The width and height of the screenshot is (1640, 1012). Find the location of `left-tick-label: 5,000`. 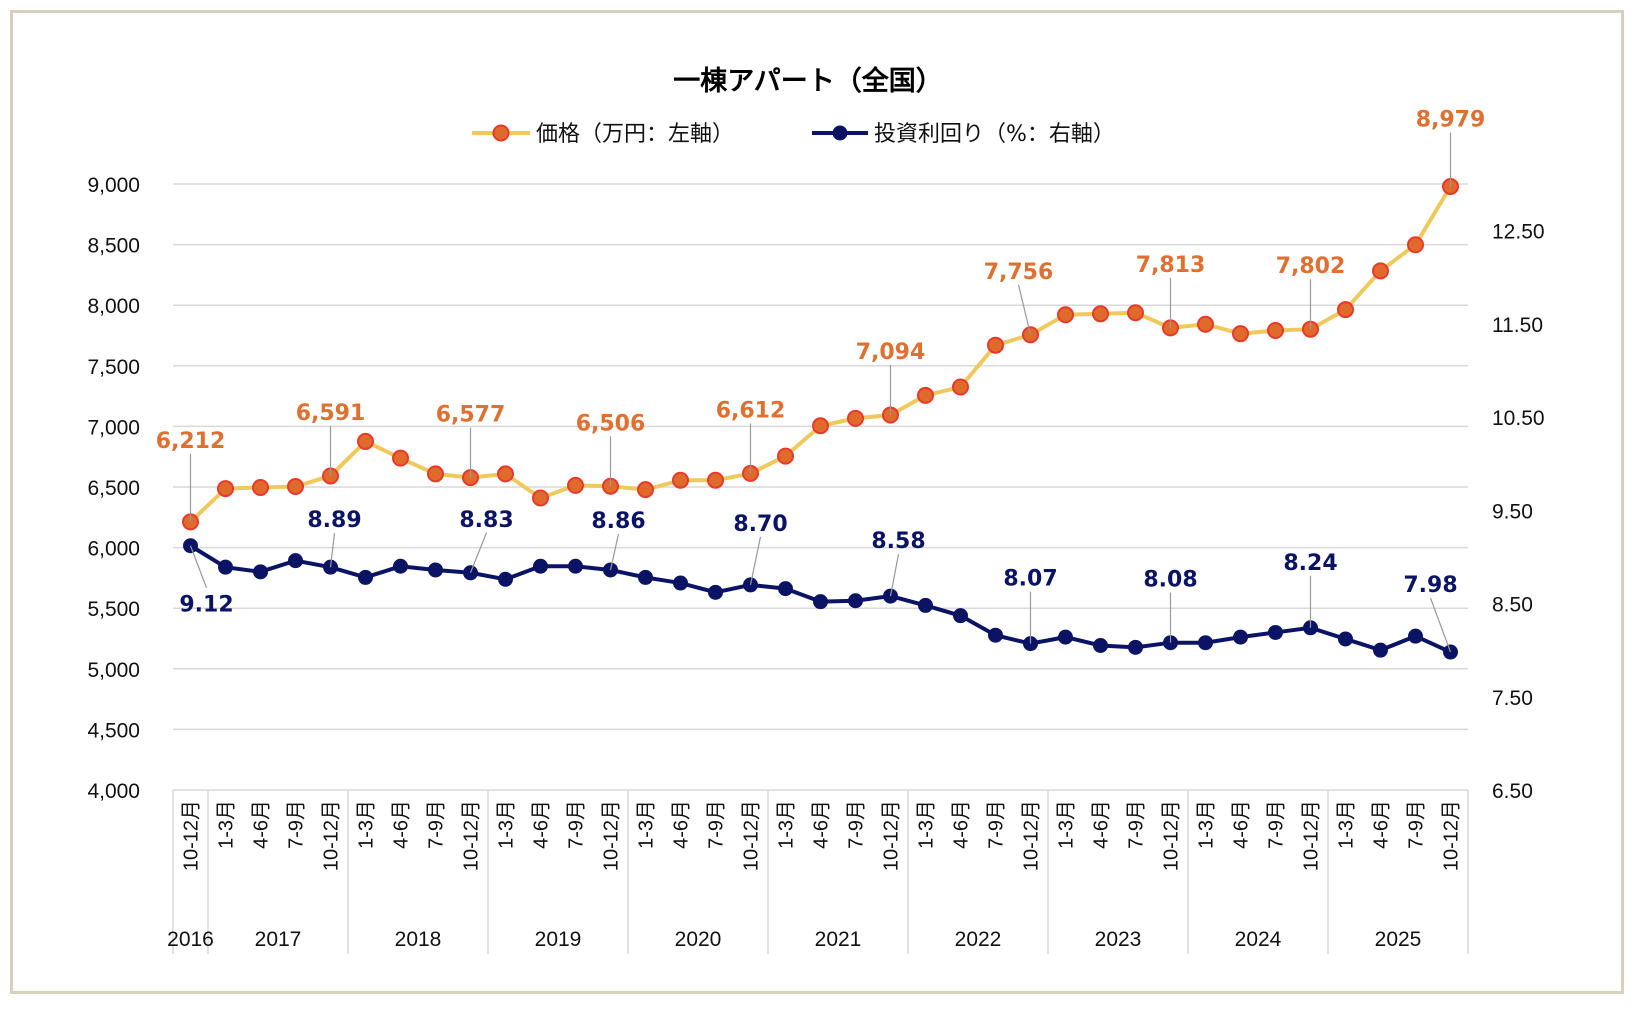

left-tick-label: 5,000 is located at coordinates (113, 670).